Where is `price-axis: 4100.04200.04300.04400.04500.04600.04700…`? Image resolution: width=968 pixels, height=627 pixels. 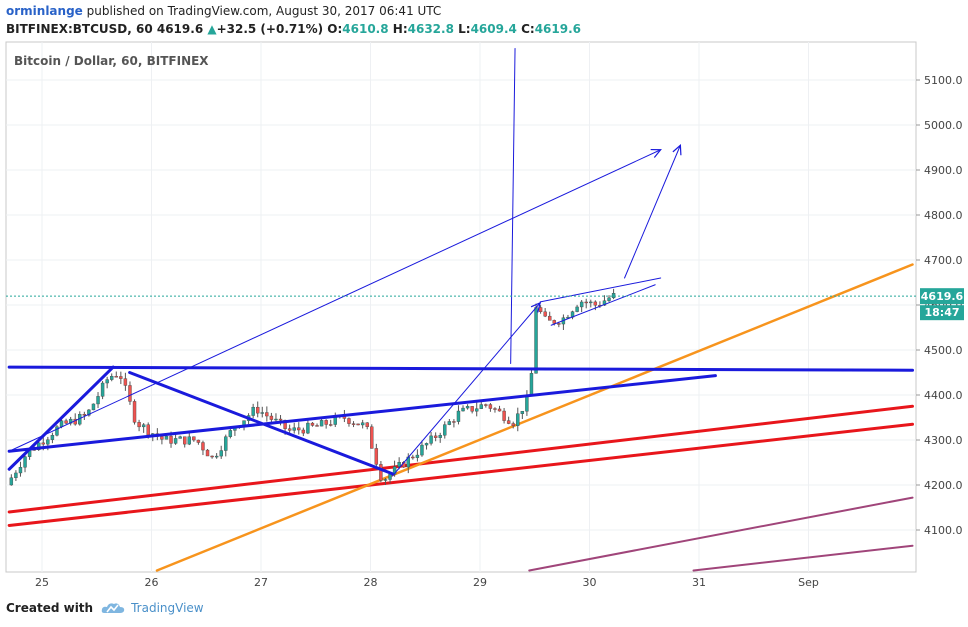
price-axis: 4100.04200.04300.04400.04500.04600.04700… is located at coordinates (939, 305).